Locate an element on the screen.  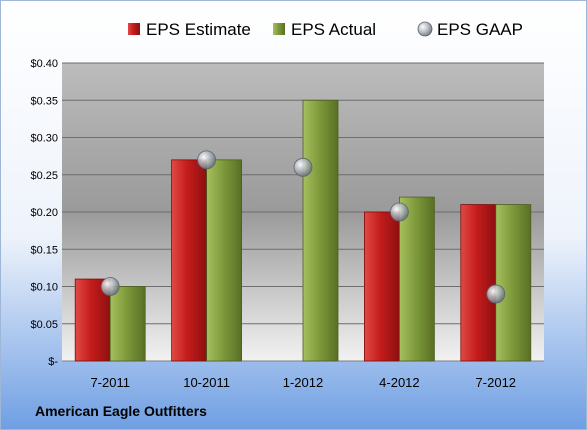
legend-label: EPS Estimate is located at coordinates (198, 29).